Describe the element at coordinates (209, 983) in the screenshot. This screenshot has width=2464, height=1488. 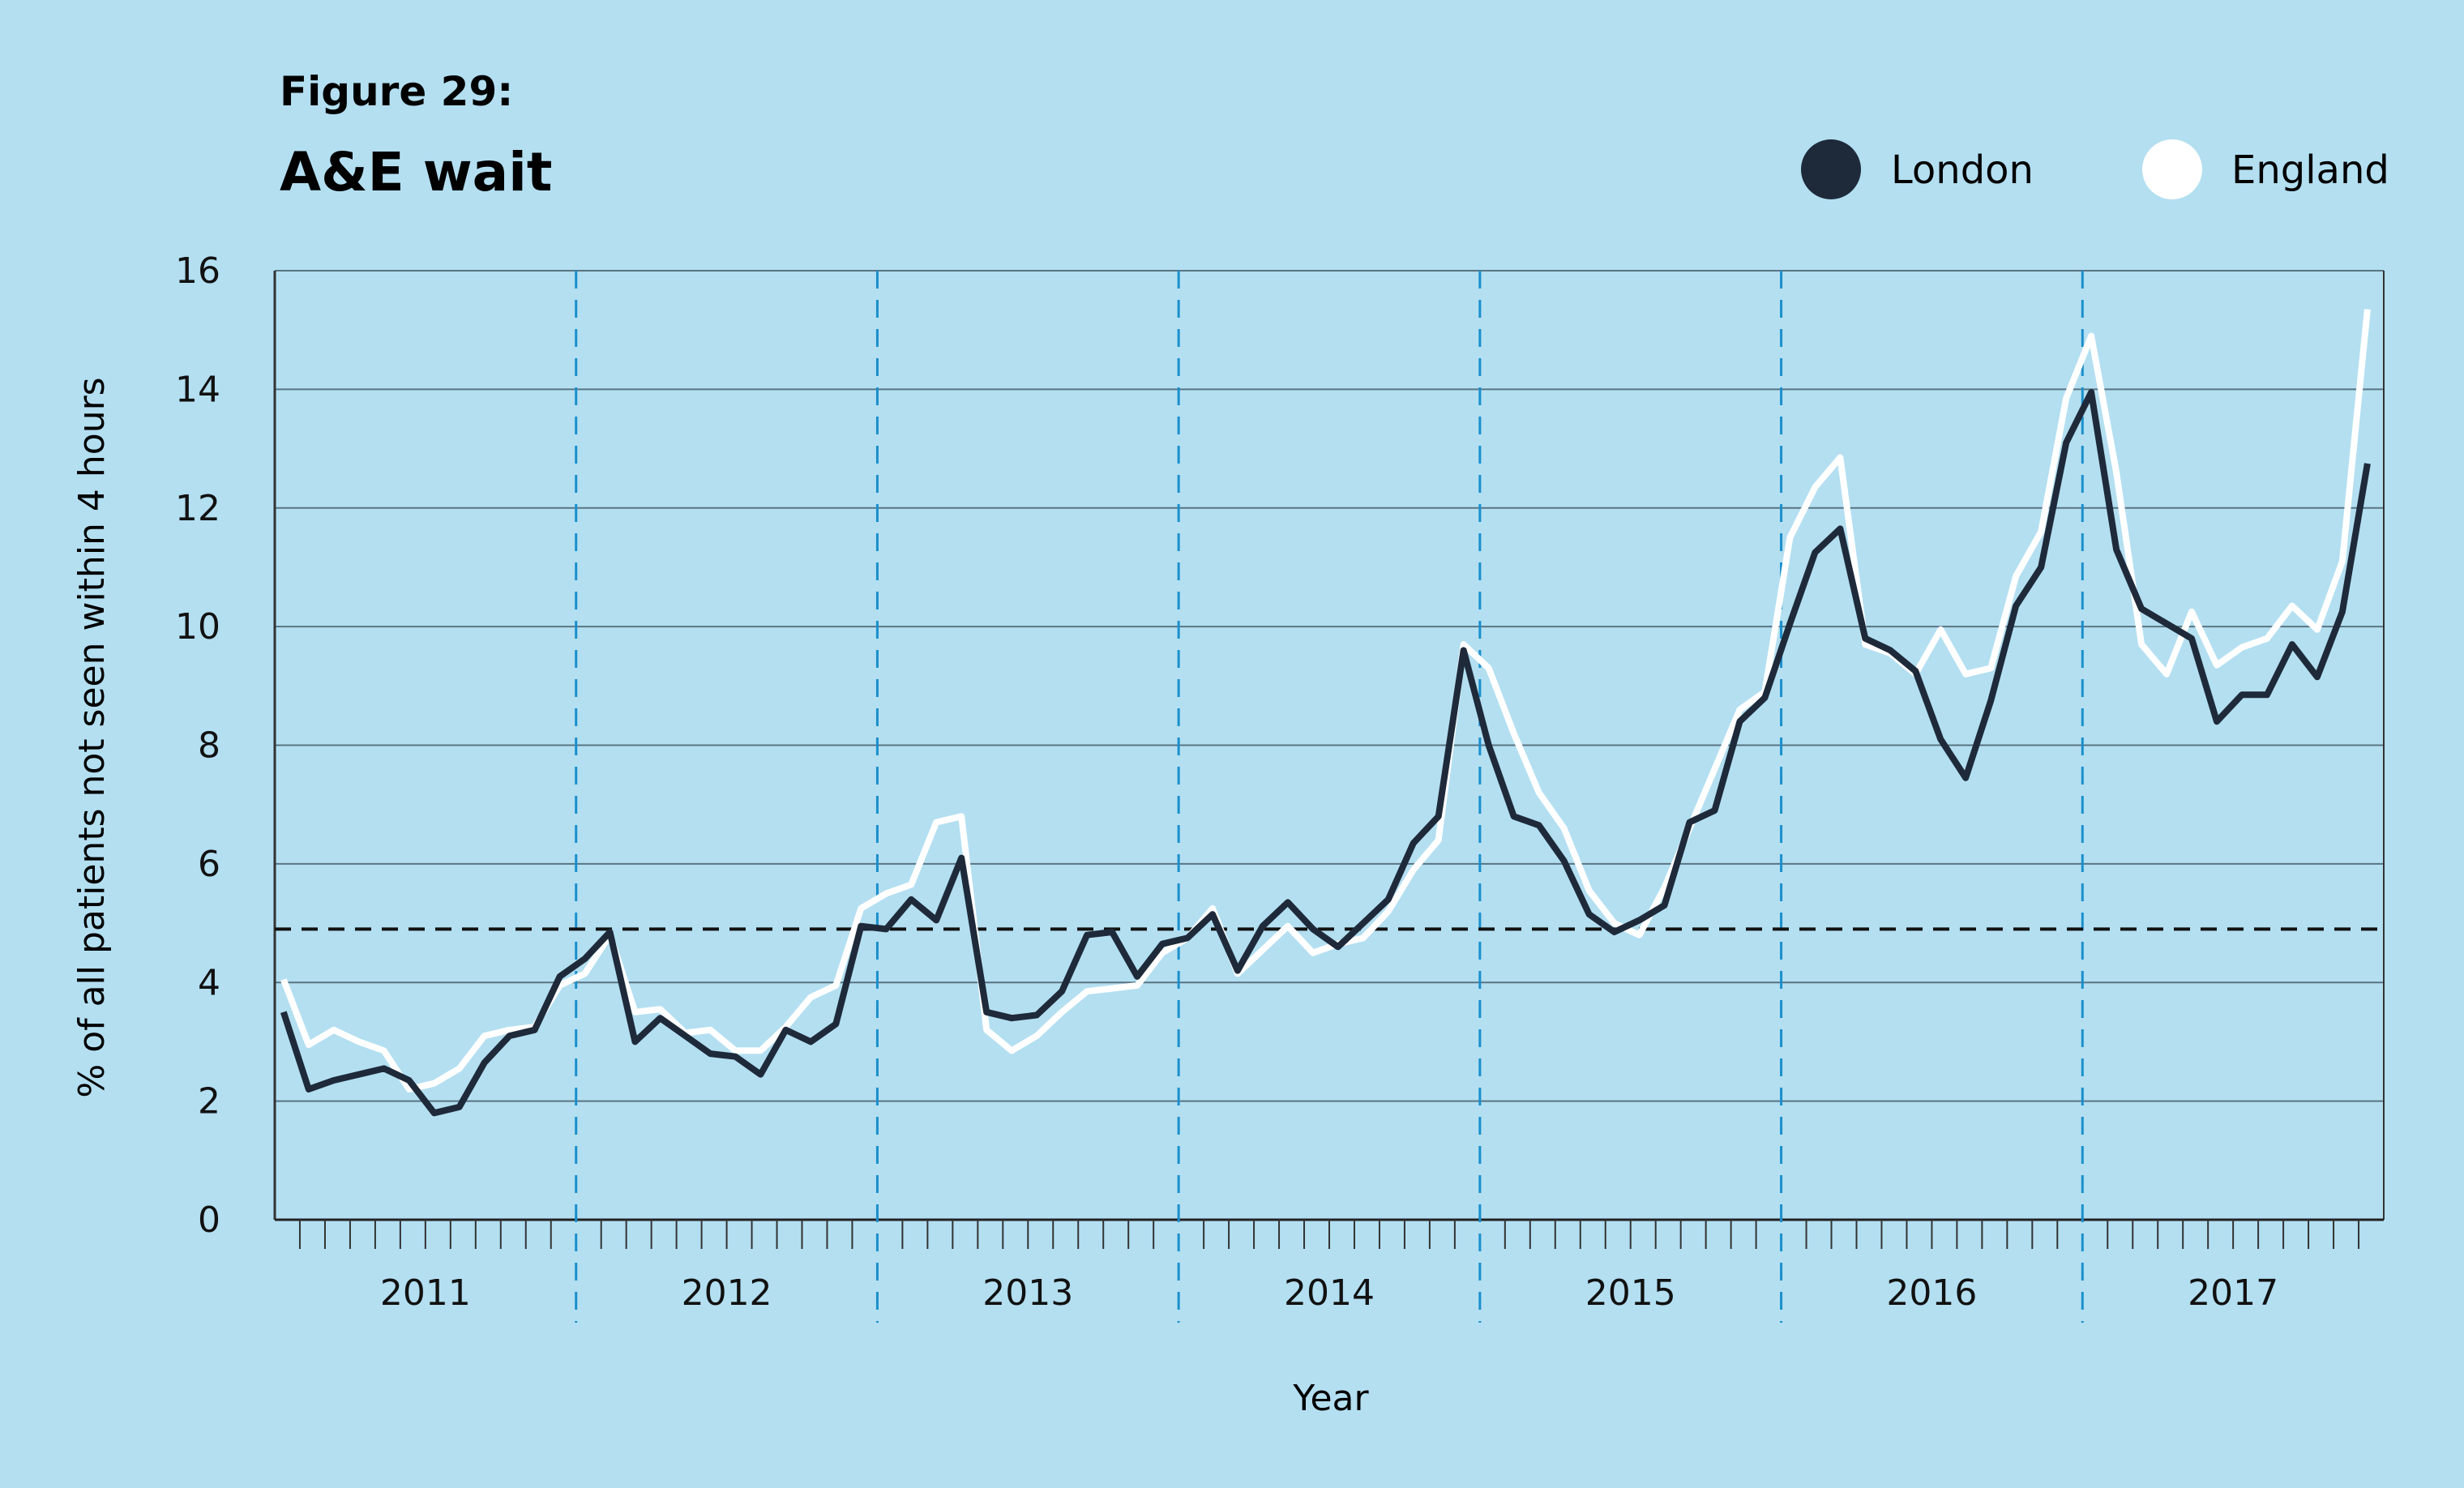
I see `y-tick-label: 4` at that location.